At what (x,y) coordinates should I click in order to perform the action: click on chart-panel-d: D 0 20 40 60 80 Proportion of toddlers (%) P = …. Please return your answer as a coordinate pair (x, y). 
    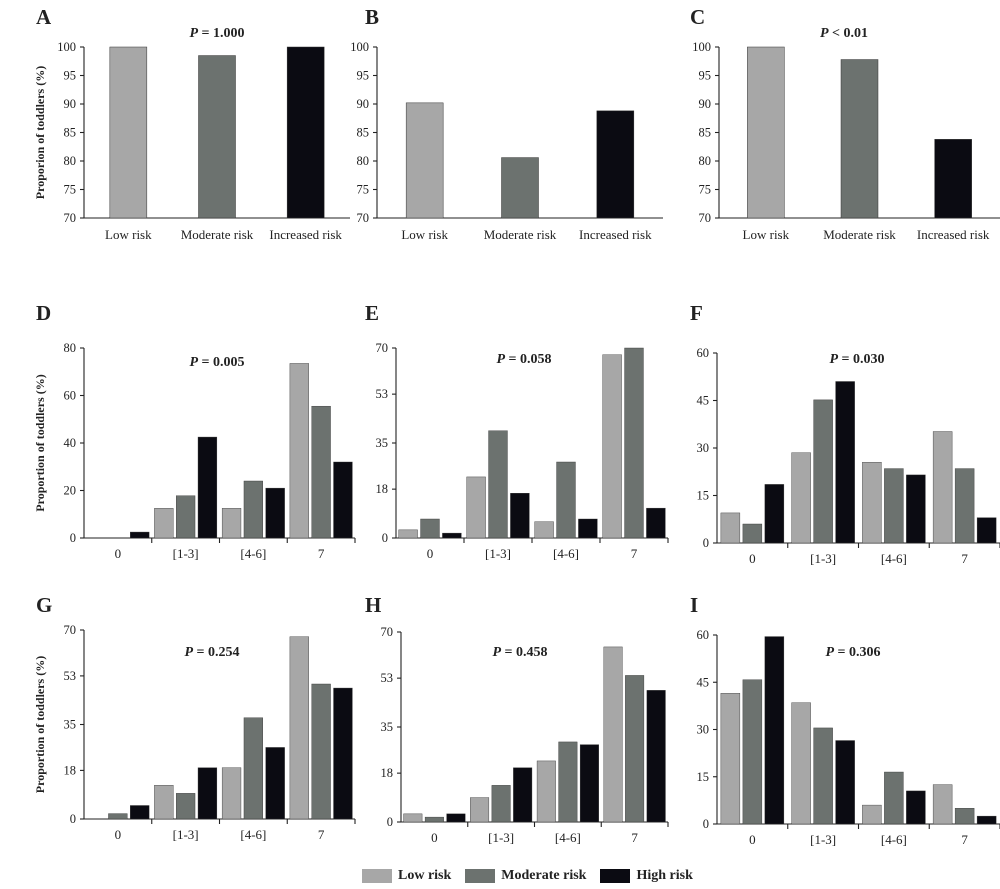
    Looking at the image, I should click on (194, 431).